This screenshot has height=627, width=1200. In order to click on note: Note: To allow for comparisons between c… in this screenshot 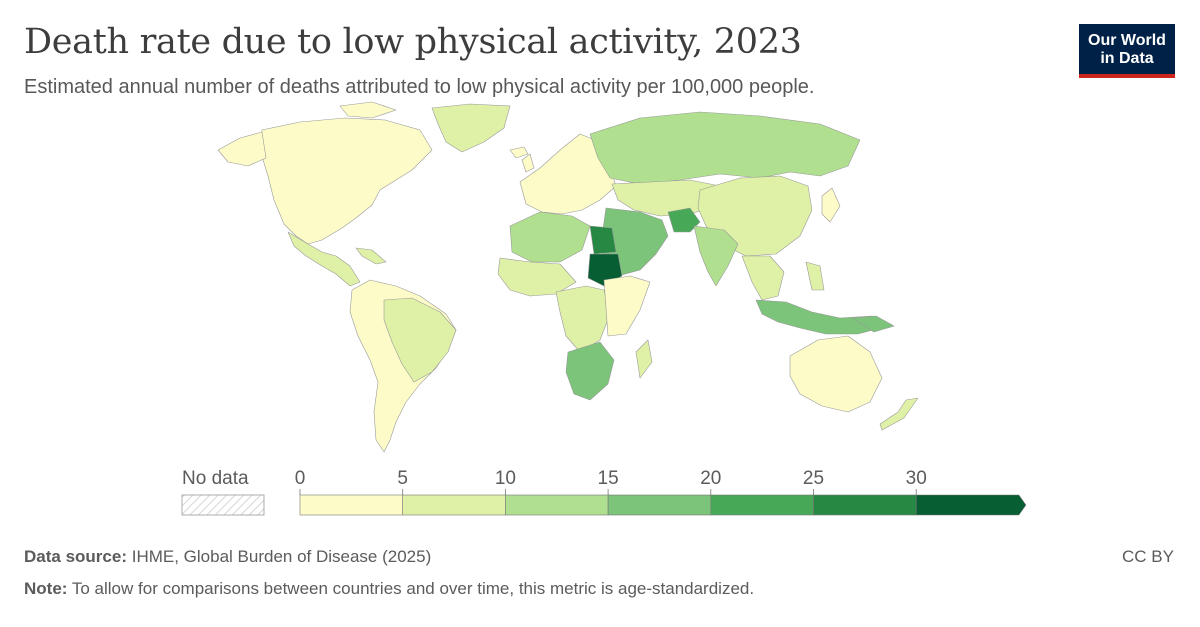, I will do `click(389, 589)`.